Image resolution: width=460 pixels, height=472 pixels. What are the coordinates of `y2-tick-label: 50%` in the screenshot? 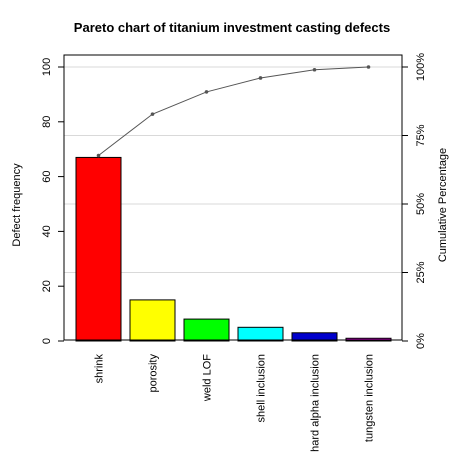 It's located at (421, 204).